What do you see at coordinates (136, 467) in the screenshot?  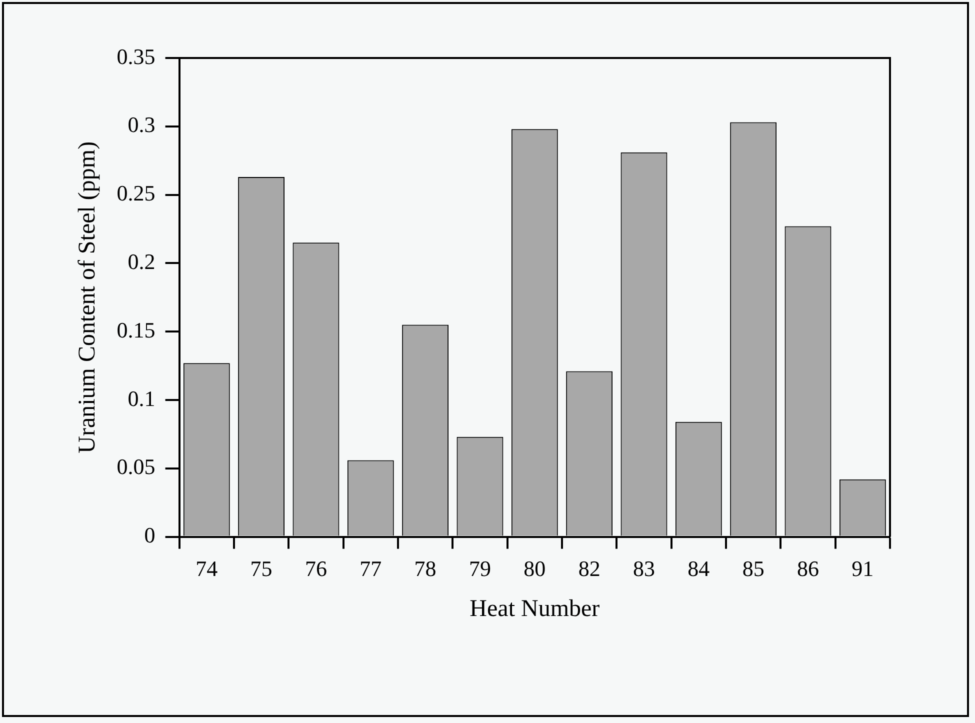 I see `y-tick-label: 0.05` at bounding box center [136, 467].